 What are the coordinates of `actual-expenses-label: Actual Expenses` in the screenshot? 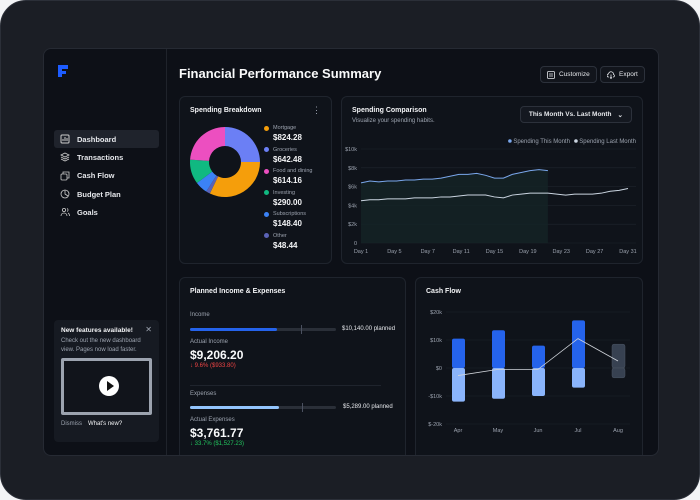 It's located at (212, 420).